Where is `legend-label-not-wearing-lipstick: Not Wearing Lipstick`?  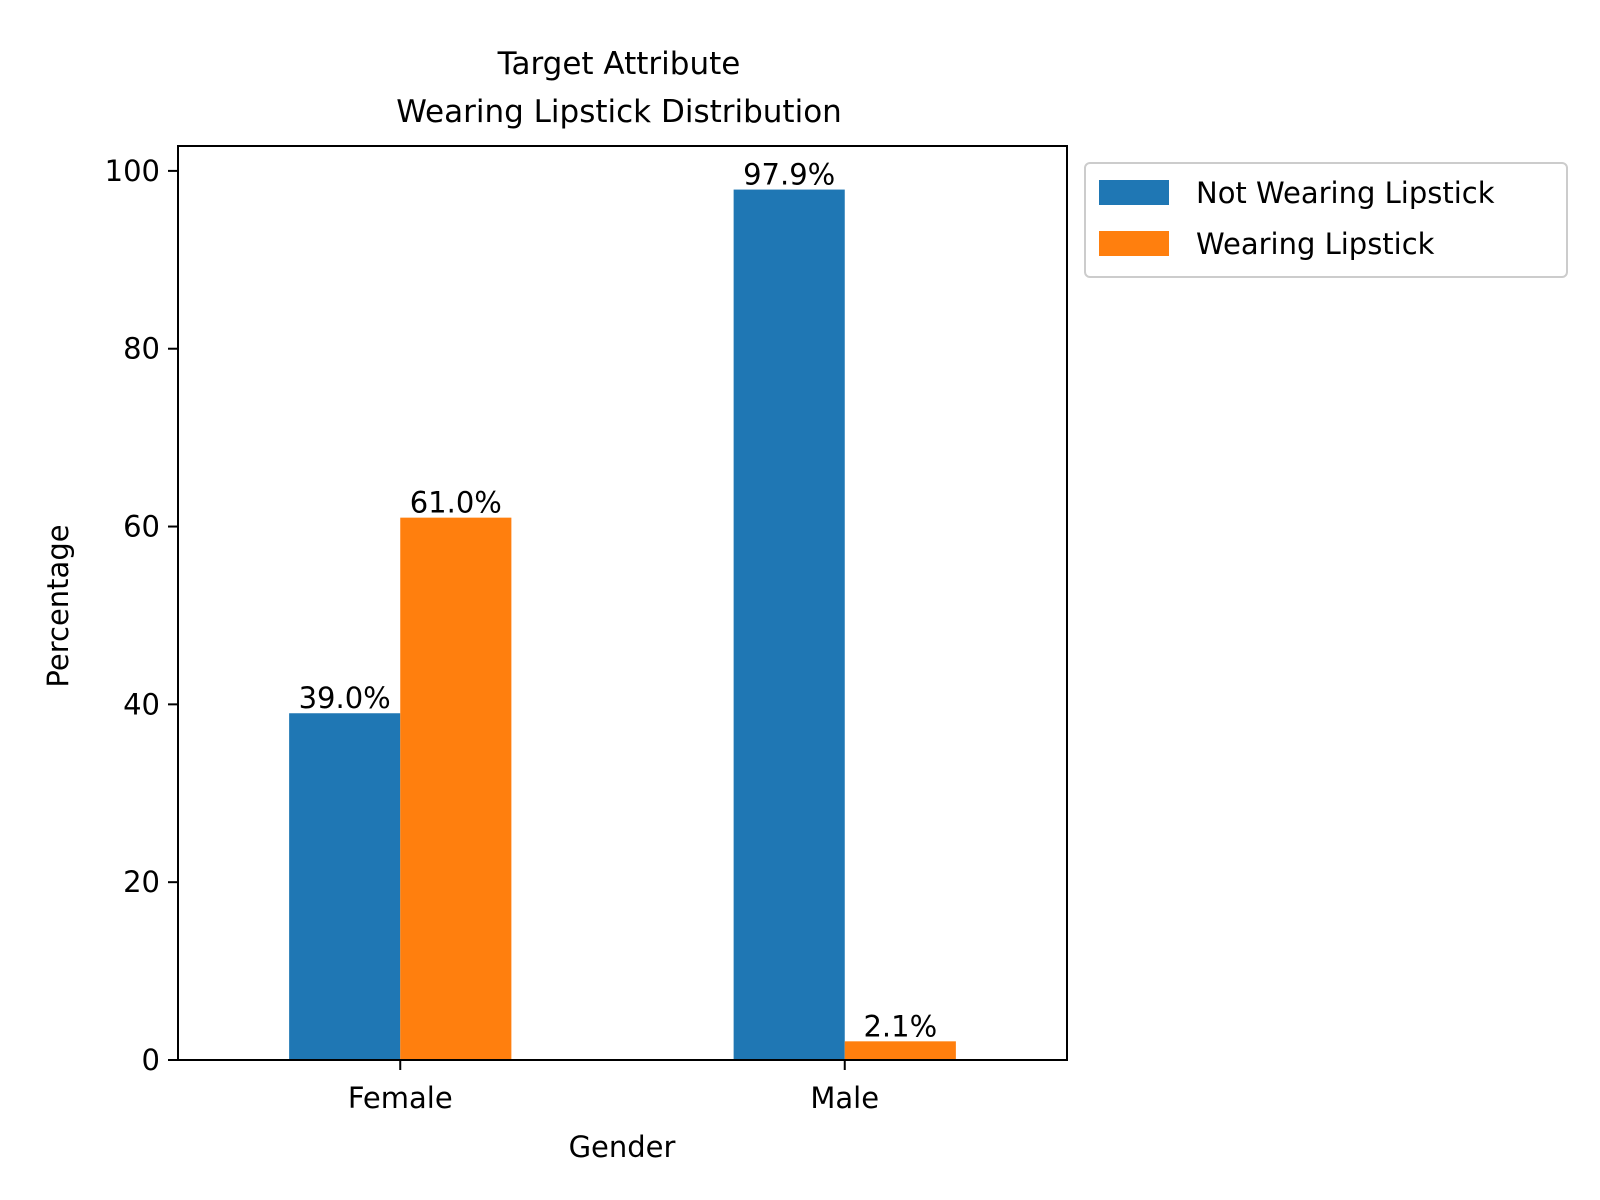
legend-label-not-wearing-lipstick: Not Wearing Lipstick is located at coordinates (1345, 193).